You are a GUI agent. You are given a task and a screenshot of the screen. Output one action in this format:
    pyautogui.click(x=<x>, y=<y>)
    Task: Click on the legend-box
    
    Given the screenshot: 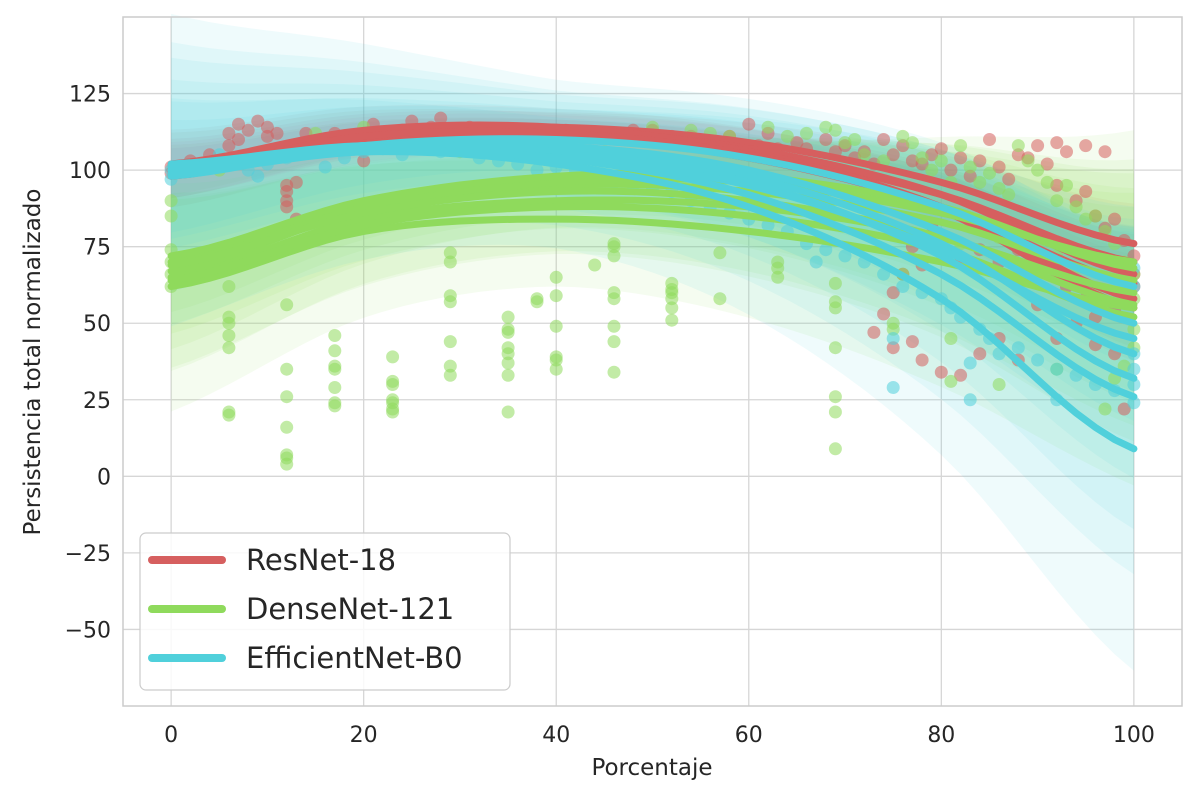 What is the action you would take?
    pyautogui.click(x=325, y=611)
    